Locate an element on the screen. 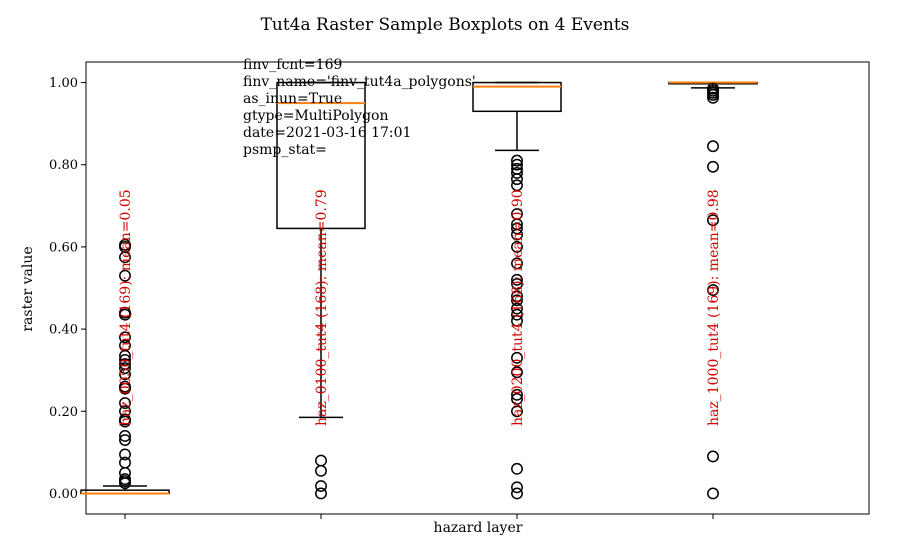  mean-annotation: haz_0050_tut4 (169): mean=0.05 is located at coordinates (126, 307).